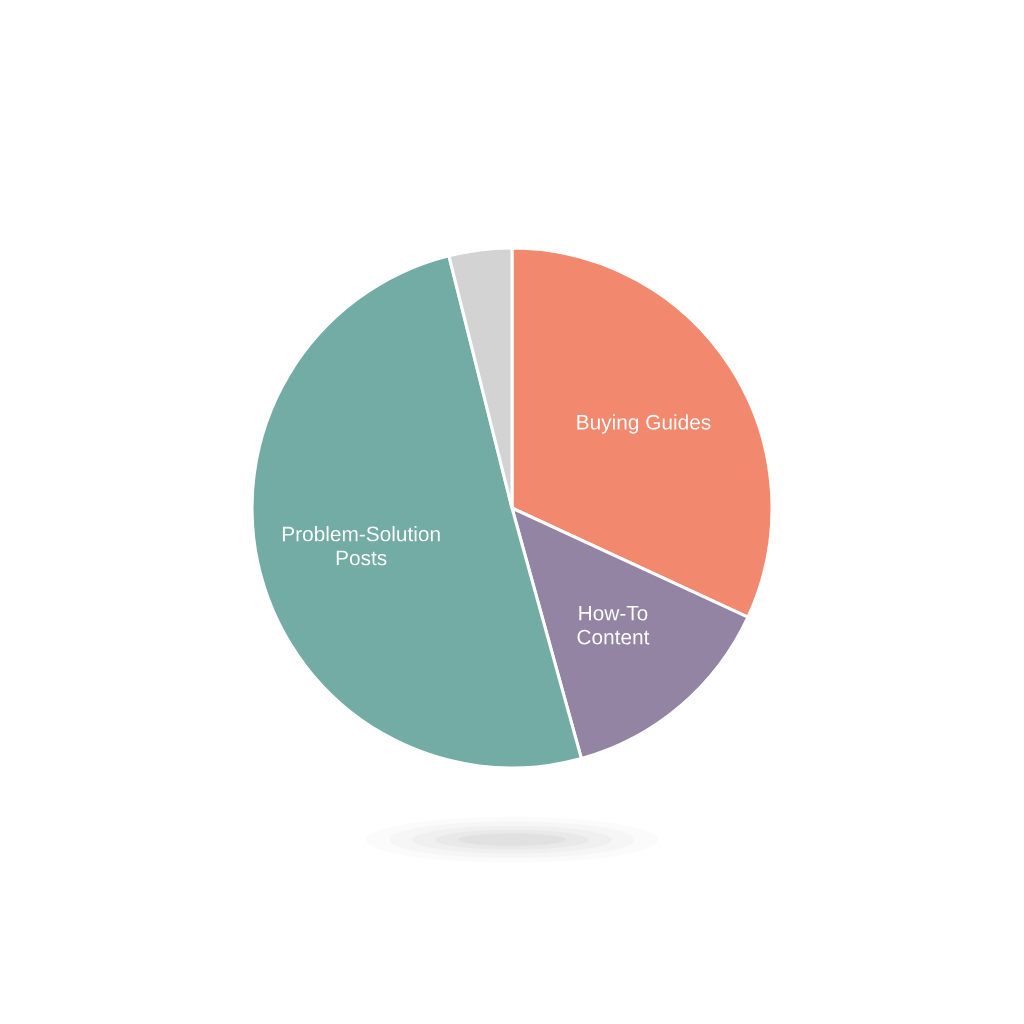 The image size is (1024, 1024). Describe the element at coordinates (644, 424) in the screenshot. I see `slice-label: Buying Guides` at that location.